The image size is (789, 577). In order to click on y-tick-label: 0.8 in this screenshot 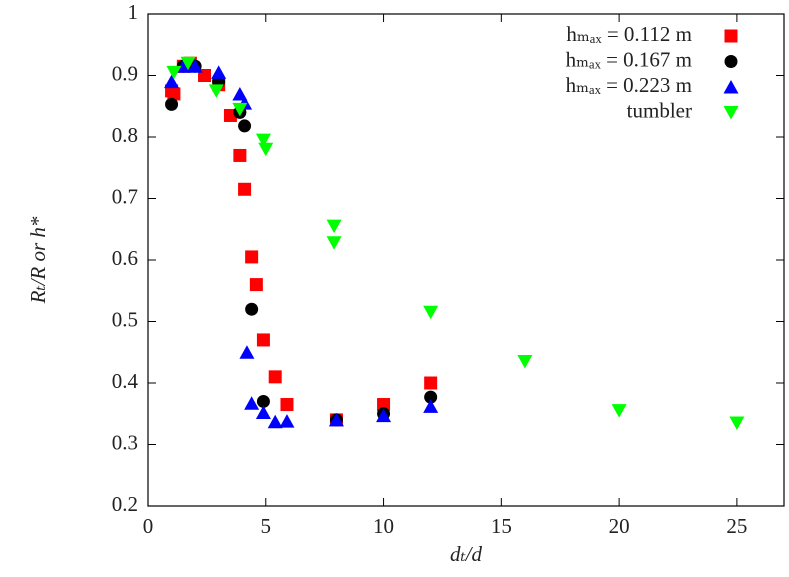, I will do `click(125, 135)`.